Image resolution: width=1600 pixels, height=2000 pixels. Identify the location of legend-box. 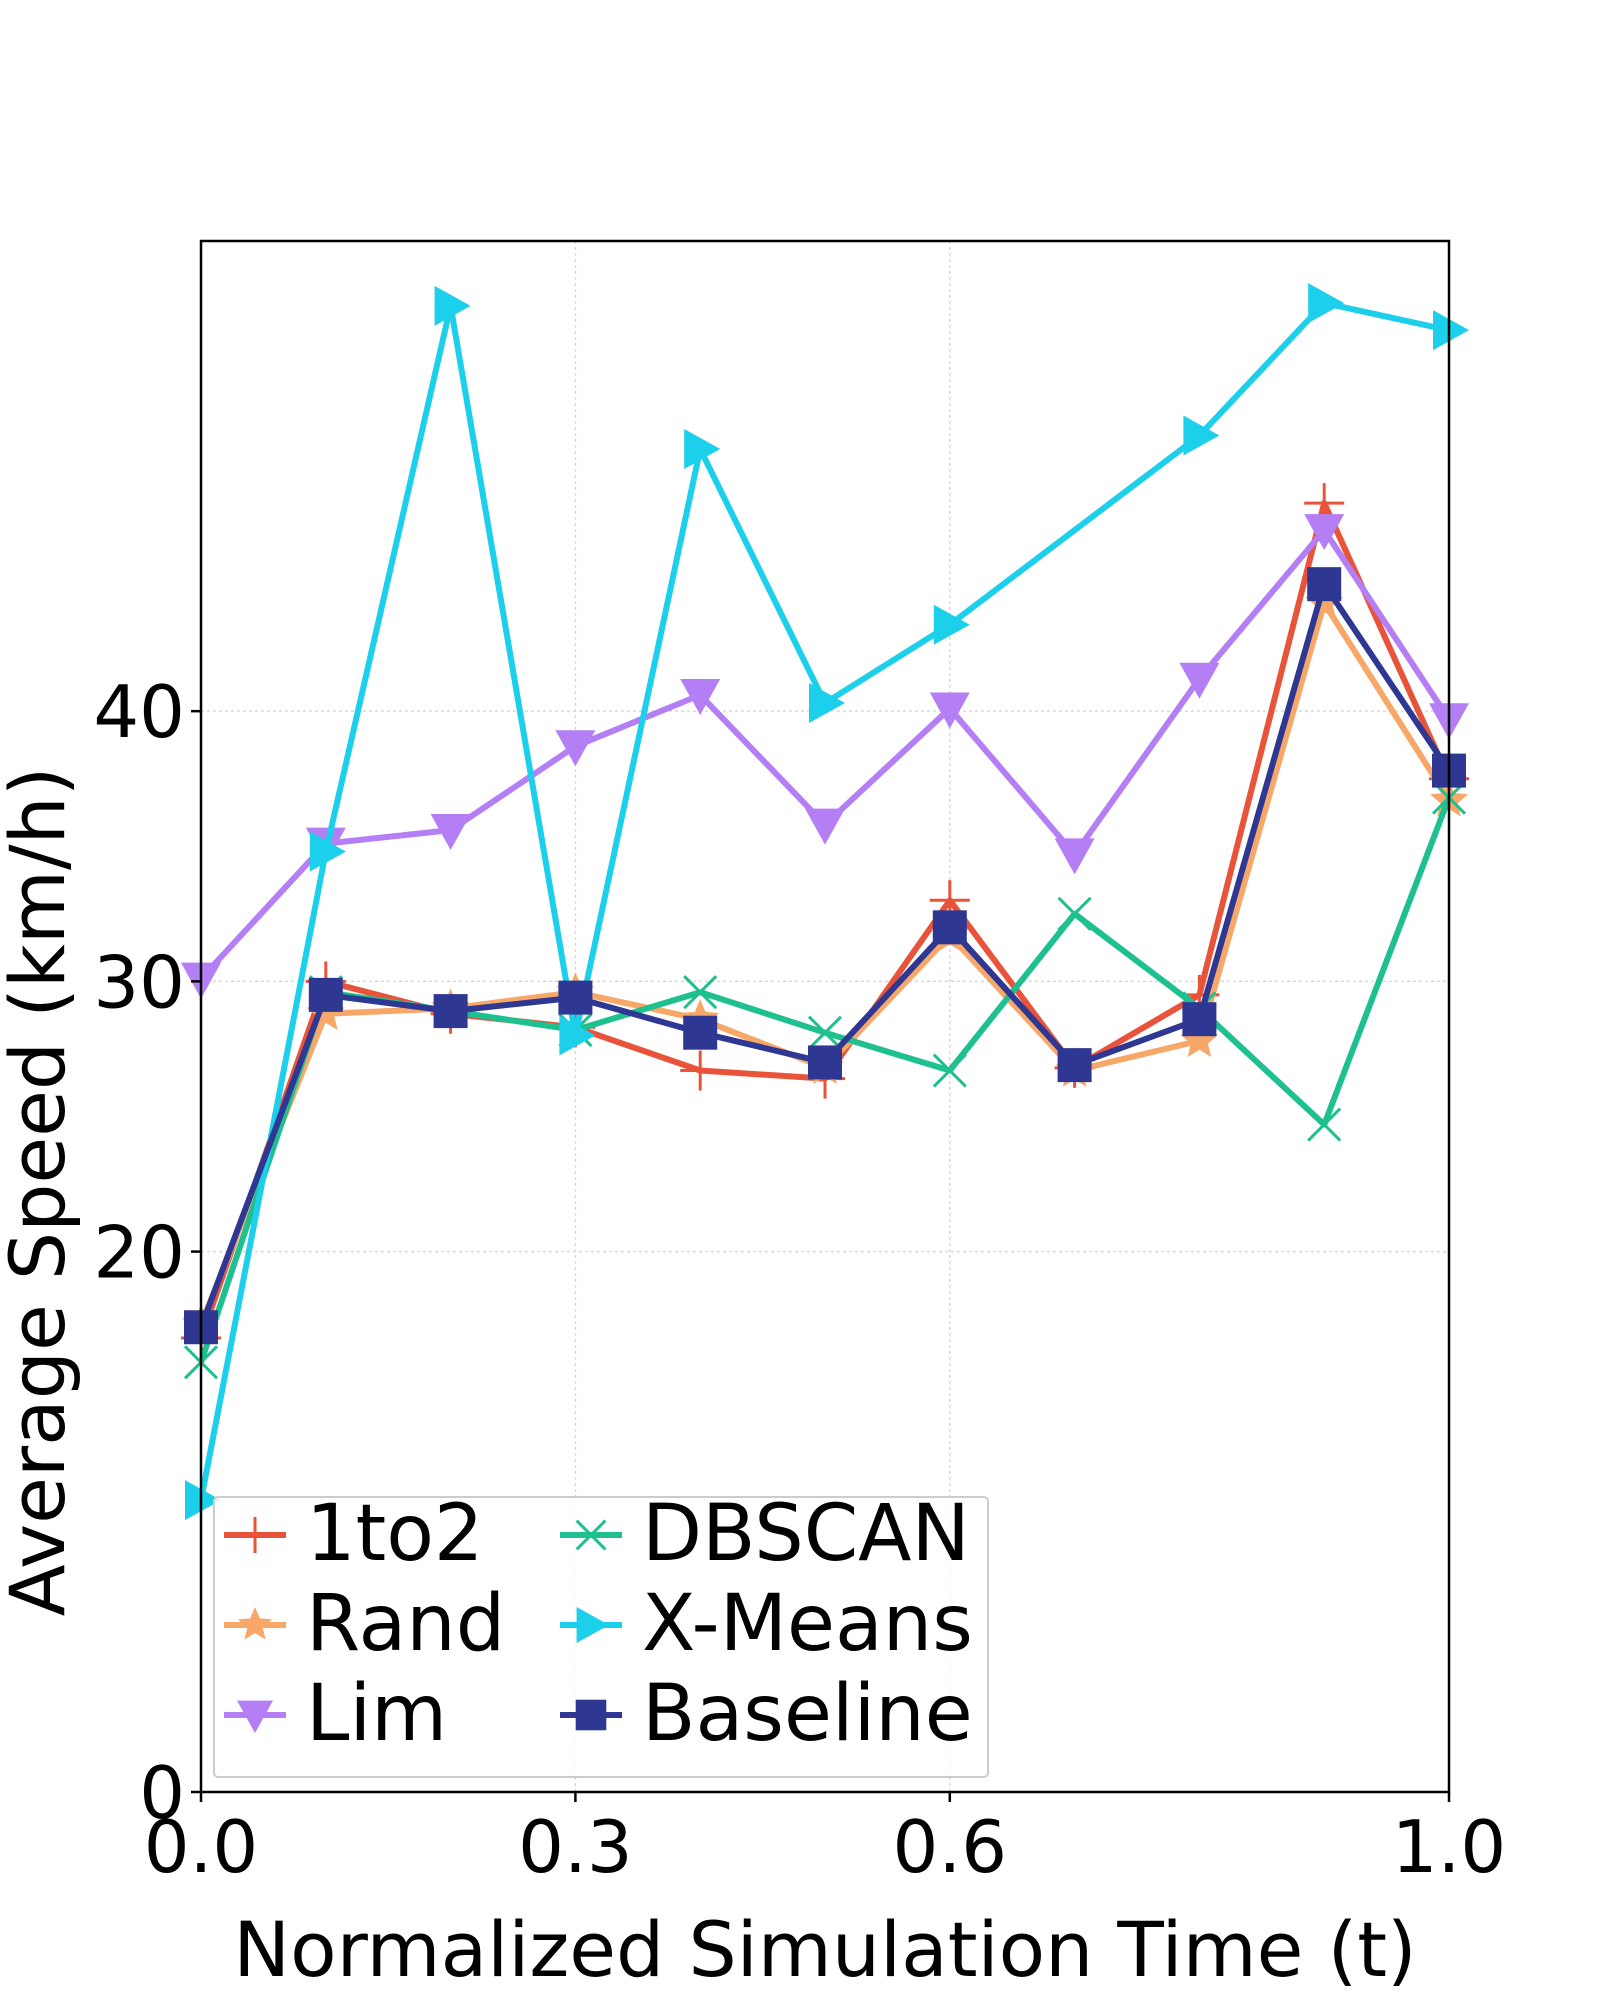
(601, 1637).